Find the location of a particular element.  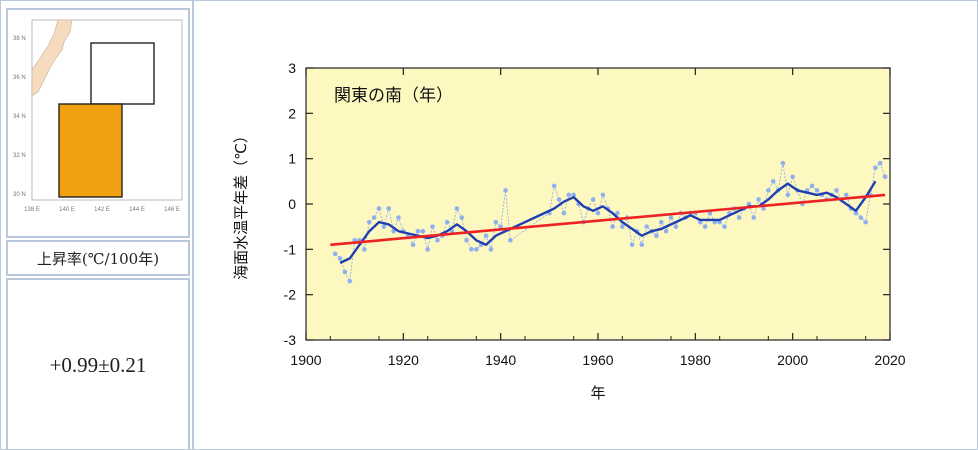

map-lon-label: 138 E is located at coordinates (32, 210).